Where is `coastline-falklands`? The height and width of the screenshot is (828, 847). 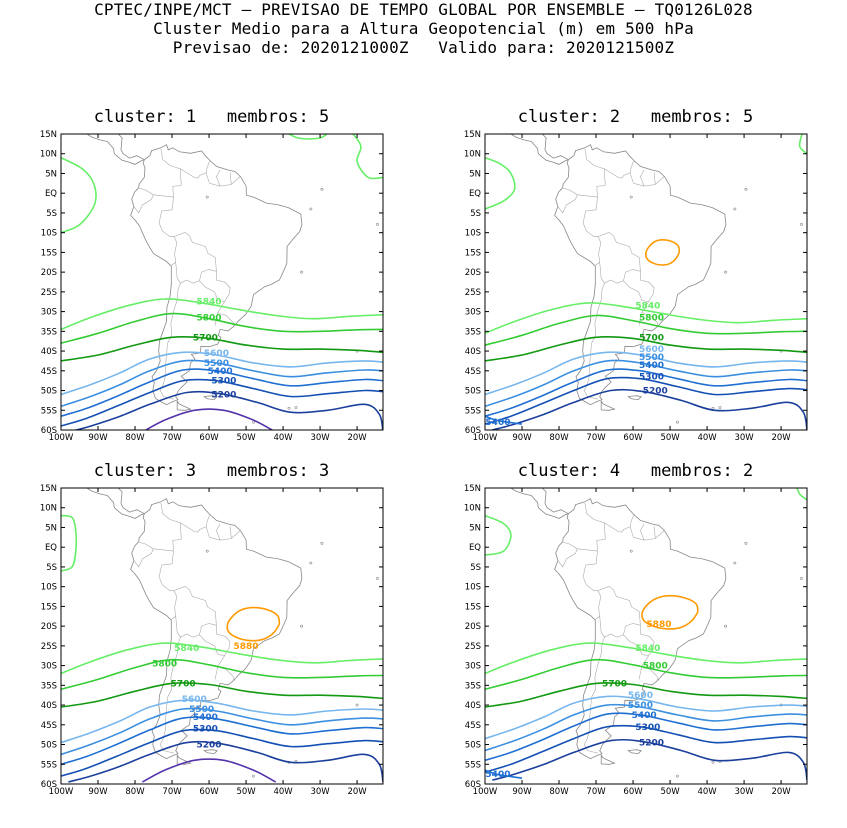 coastline-falklands is located at coordinates (635, 398).